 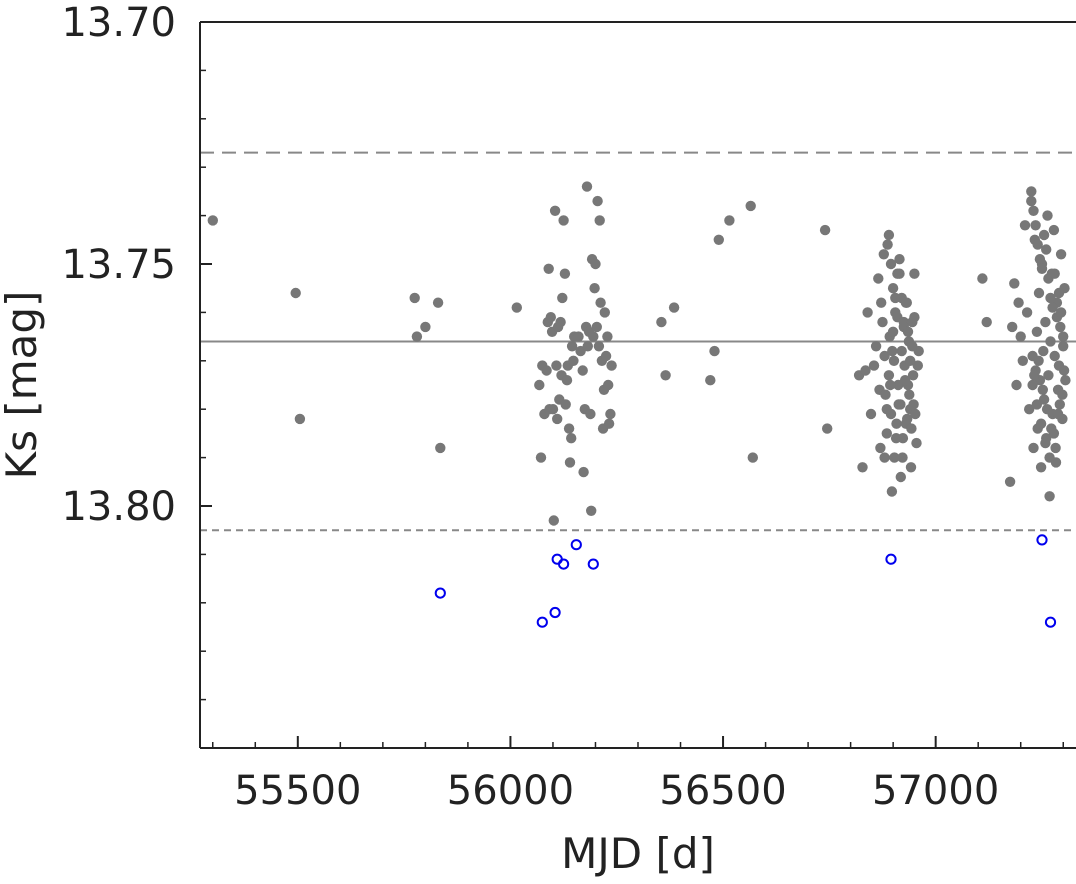 What do you see at coordinates (935, 791) in the screenshot?
I see `x-tick-label: 57000` at bounding box center [935, 791].